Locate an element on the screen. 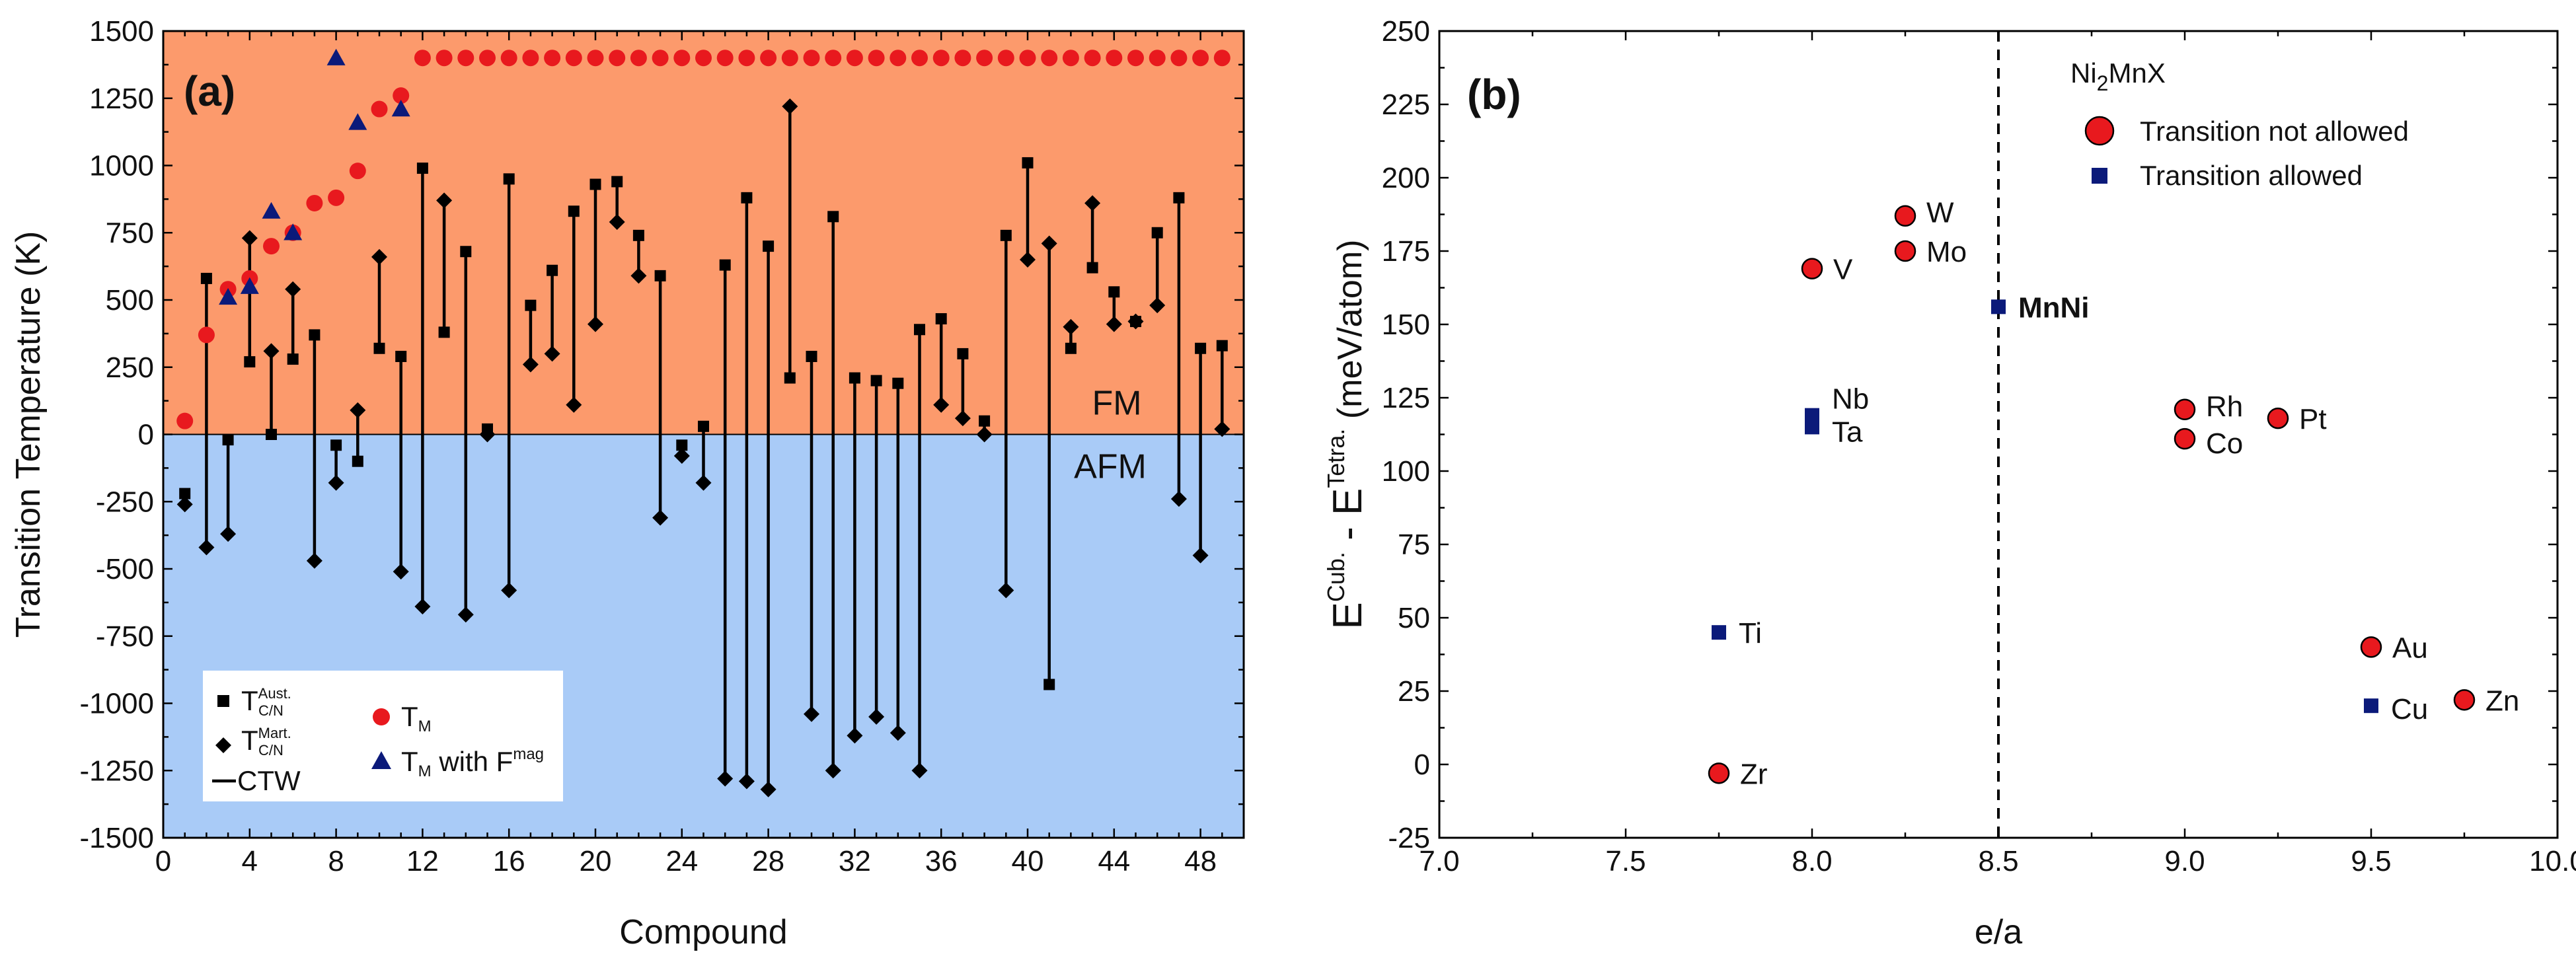 Image resolution: width=2576 pixels, height=960 pixels. title-base: Ni is located at coordinates (2083, 73).